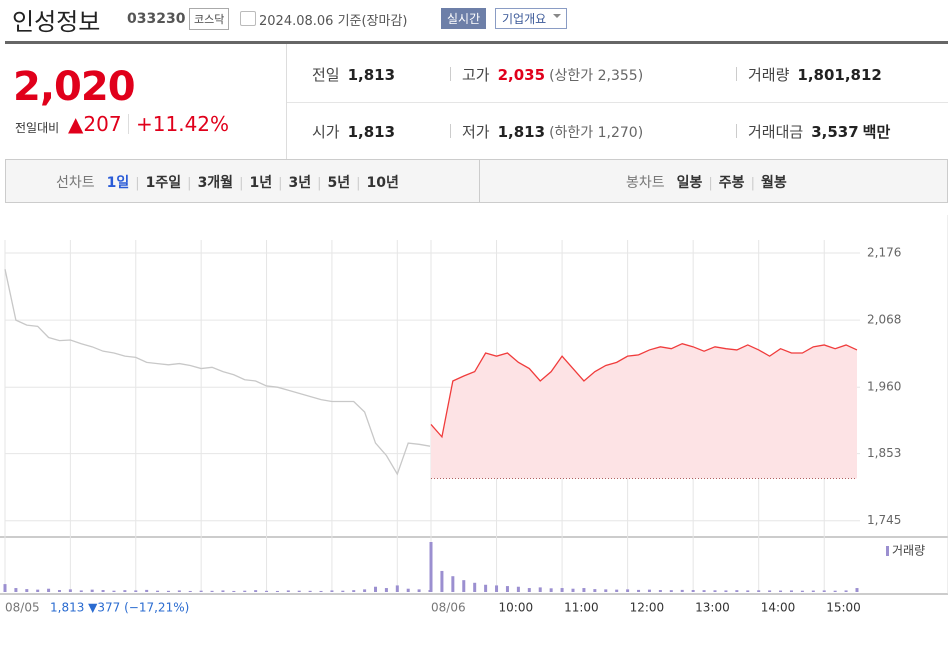 This screenshot has width=948, height=645. What do you see at coordinates (118, 183) in the screenshot?
I see `period-tab: 1일` at bounding box center [118, 183].